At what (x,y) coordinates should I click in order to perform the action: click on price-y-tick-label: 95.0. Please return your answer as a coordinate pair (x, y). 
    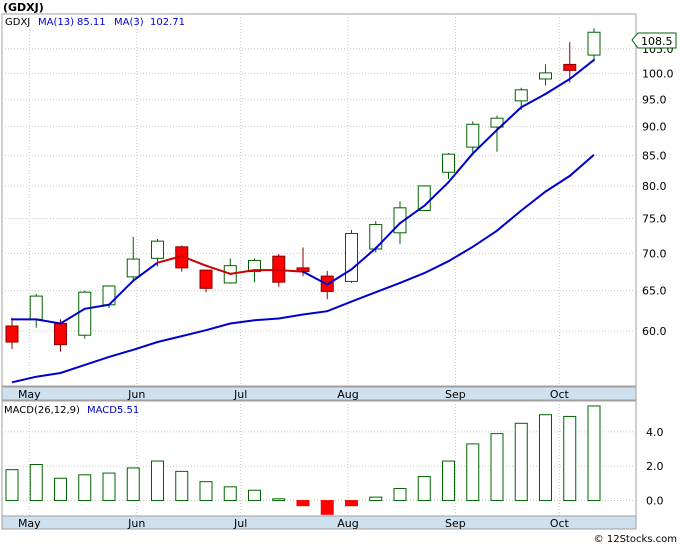
    Looking at the image, I should click on (654, 99).